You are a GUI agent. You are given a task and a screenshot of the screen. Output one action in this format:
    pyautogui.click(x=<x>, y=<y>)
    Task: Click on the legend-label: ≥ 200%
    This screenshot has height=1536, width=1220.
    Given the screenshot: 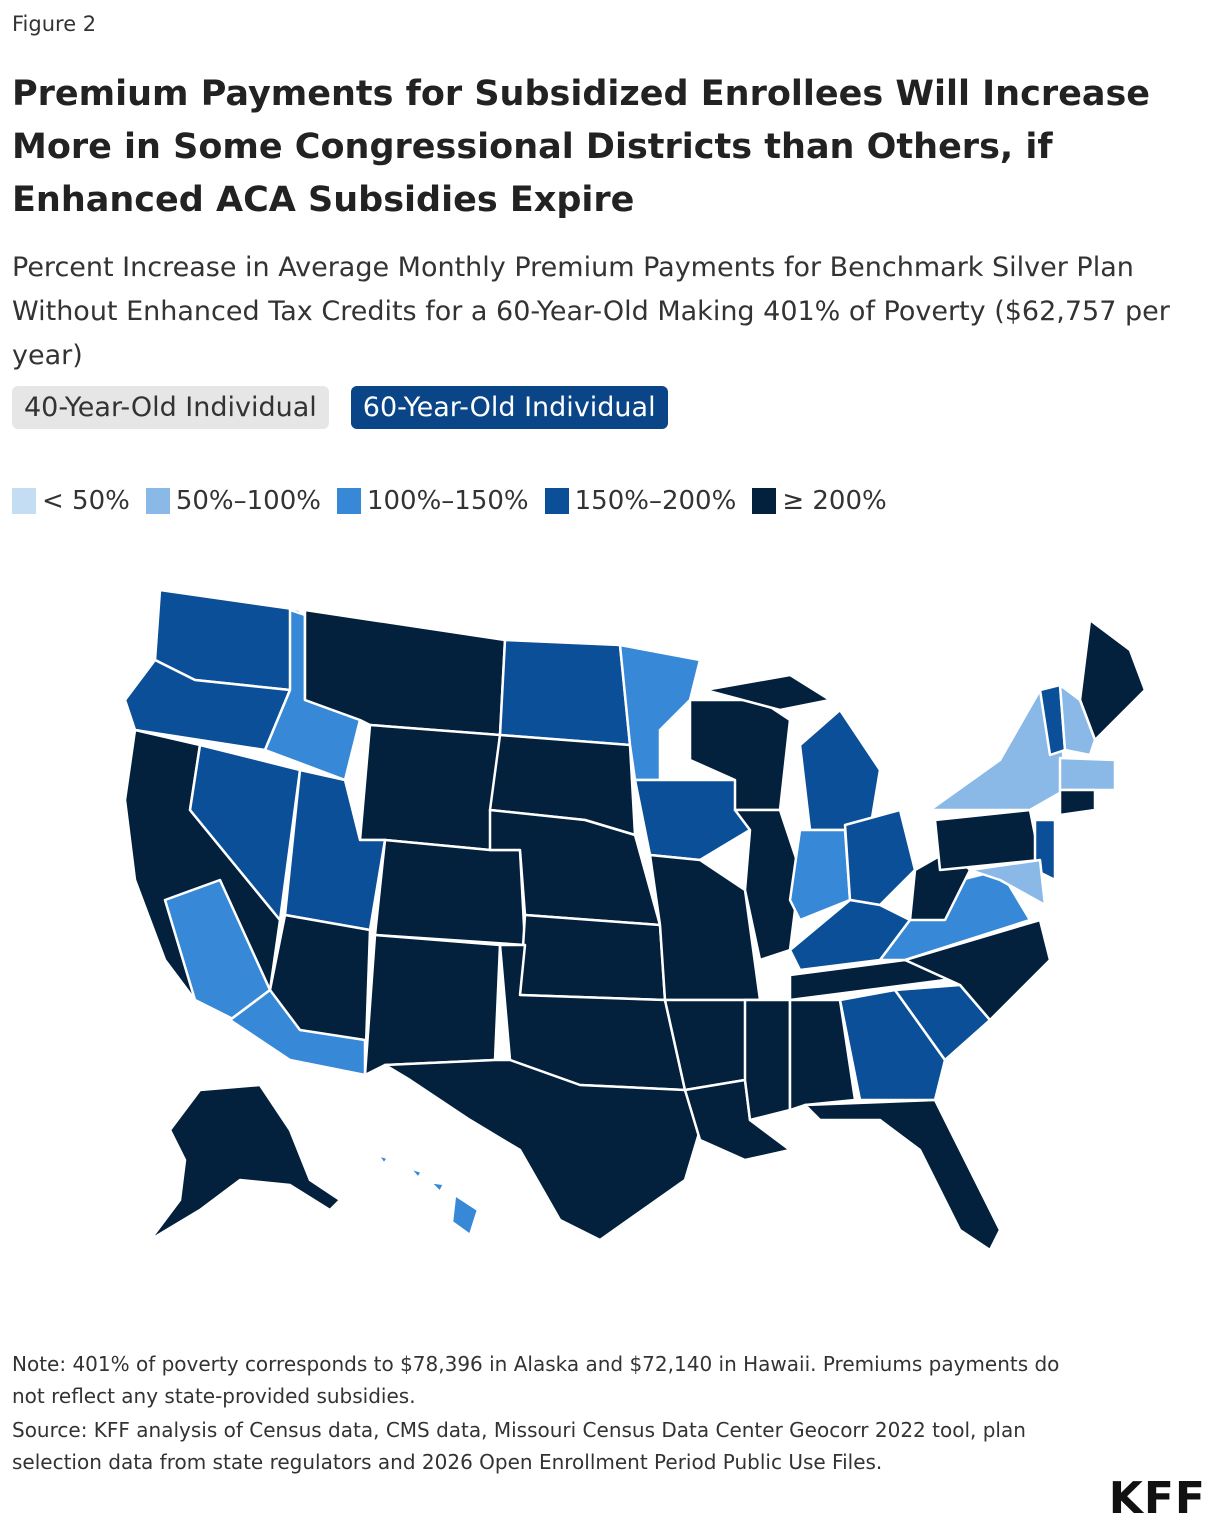 What is the action you would take?
    pyautogui.click(x=834, y=501)
    